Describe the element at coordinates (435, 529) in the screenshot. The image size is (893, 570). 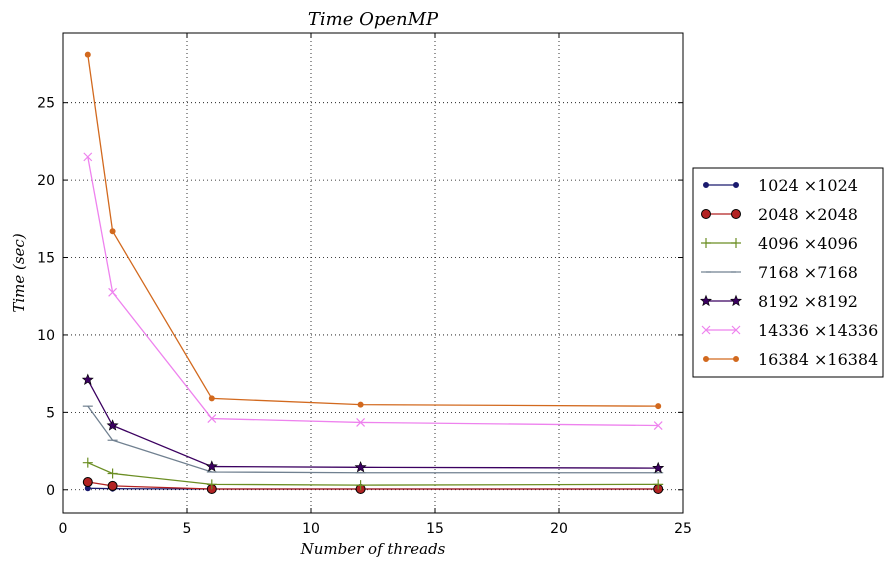
I see `x-tick-label: 15` at that location.